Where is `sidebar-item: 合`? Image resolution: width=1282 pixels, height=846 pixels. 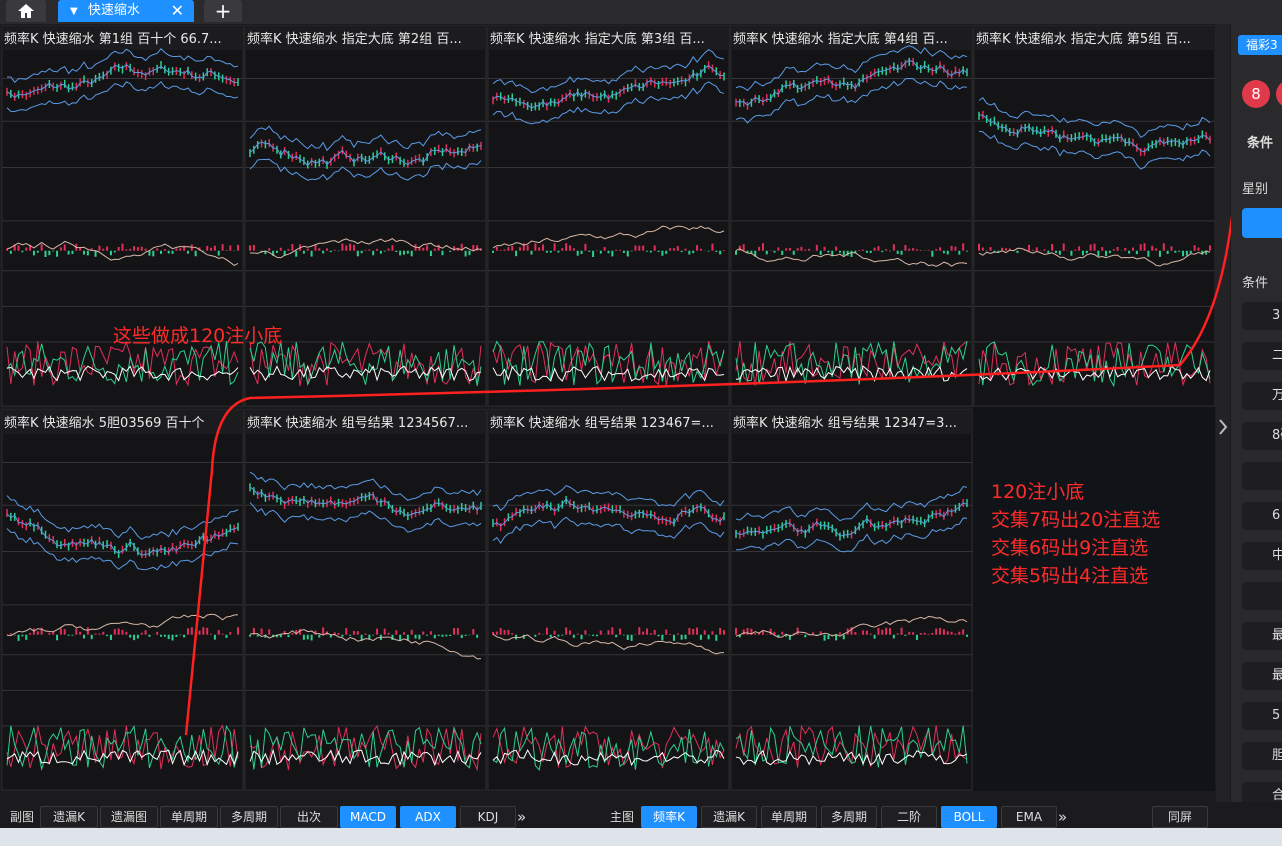
sidebar-item: 合 is located at coordinates (1262, 793).